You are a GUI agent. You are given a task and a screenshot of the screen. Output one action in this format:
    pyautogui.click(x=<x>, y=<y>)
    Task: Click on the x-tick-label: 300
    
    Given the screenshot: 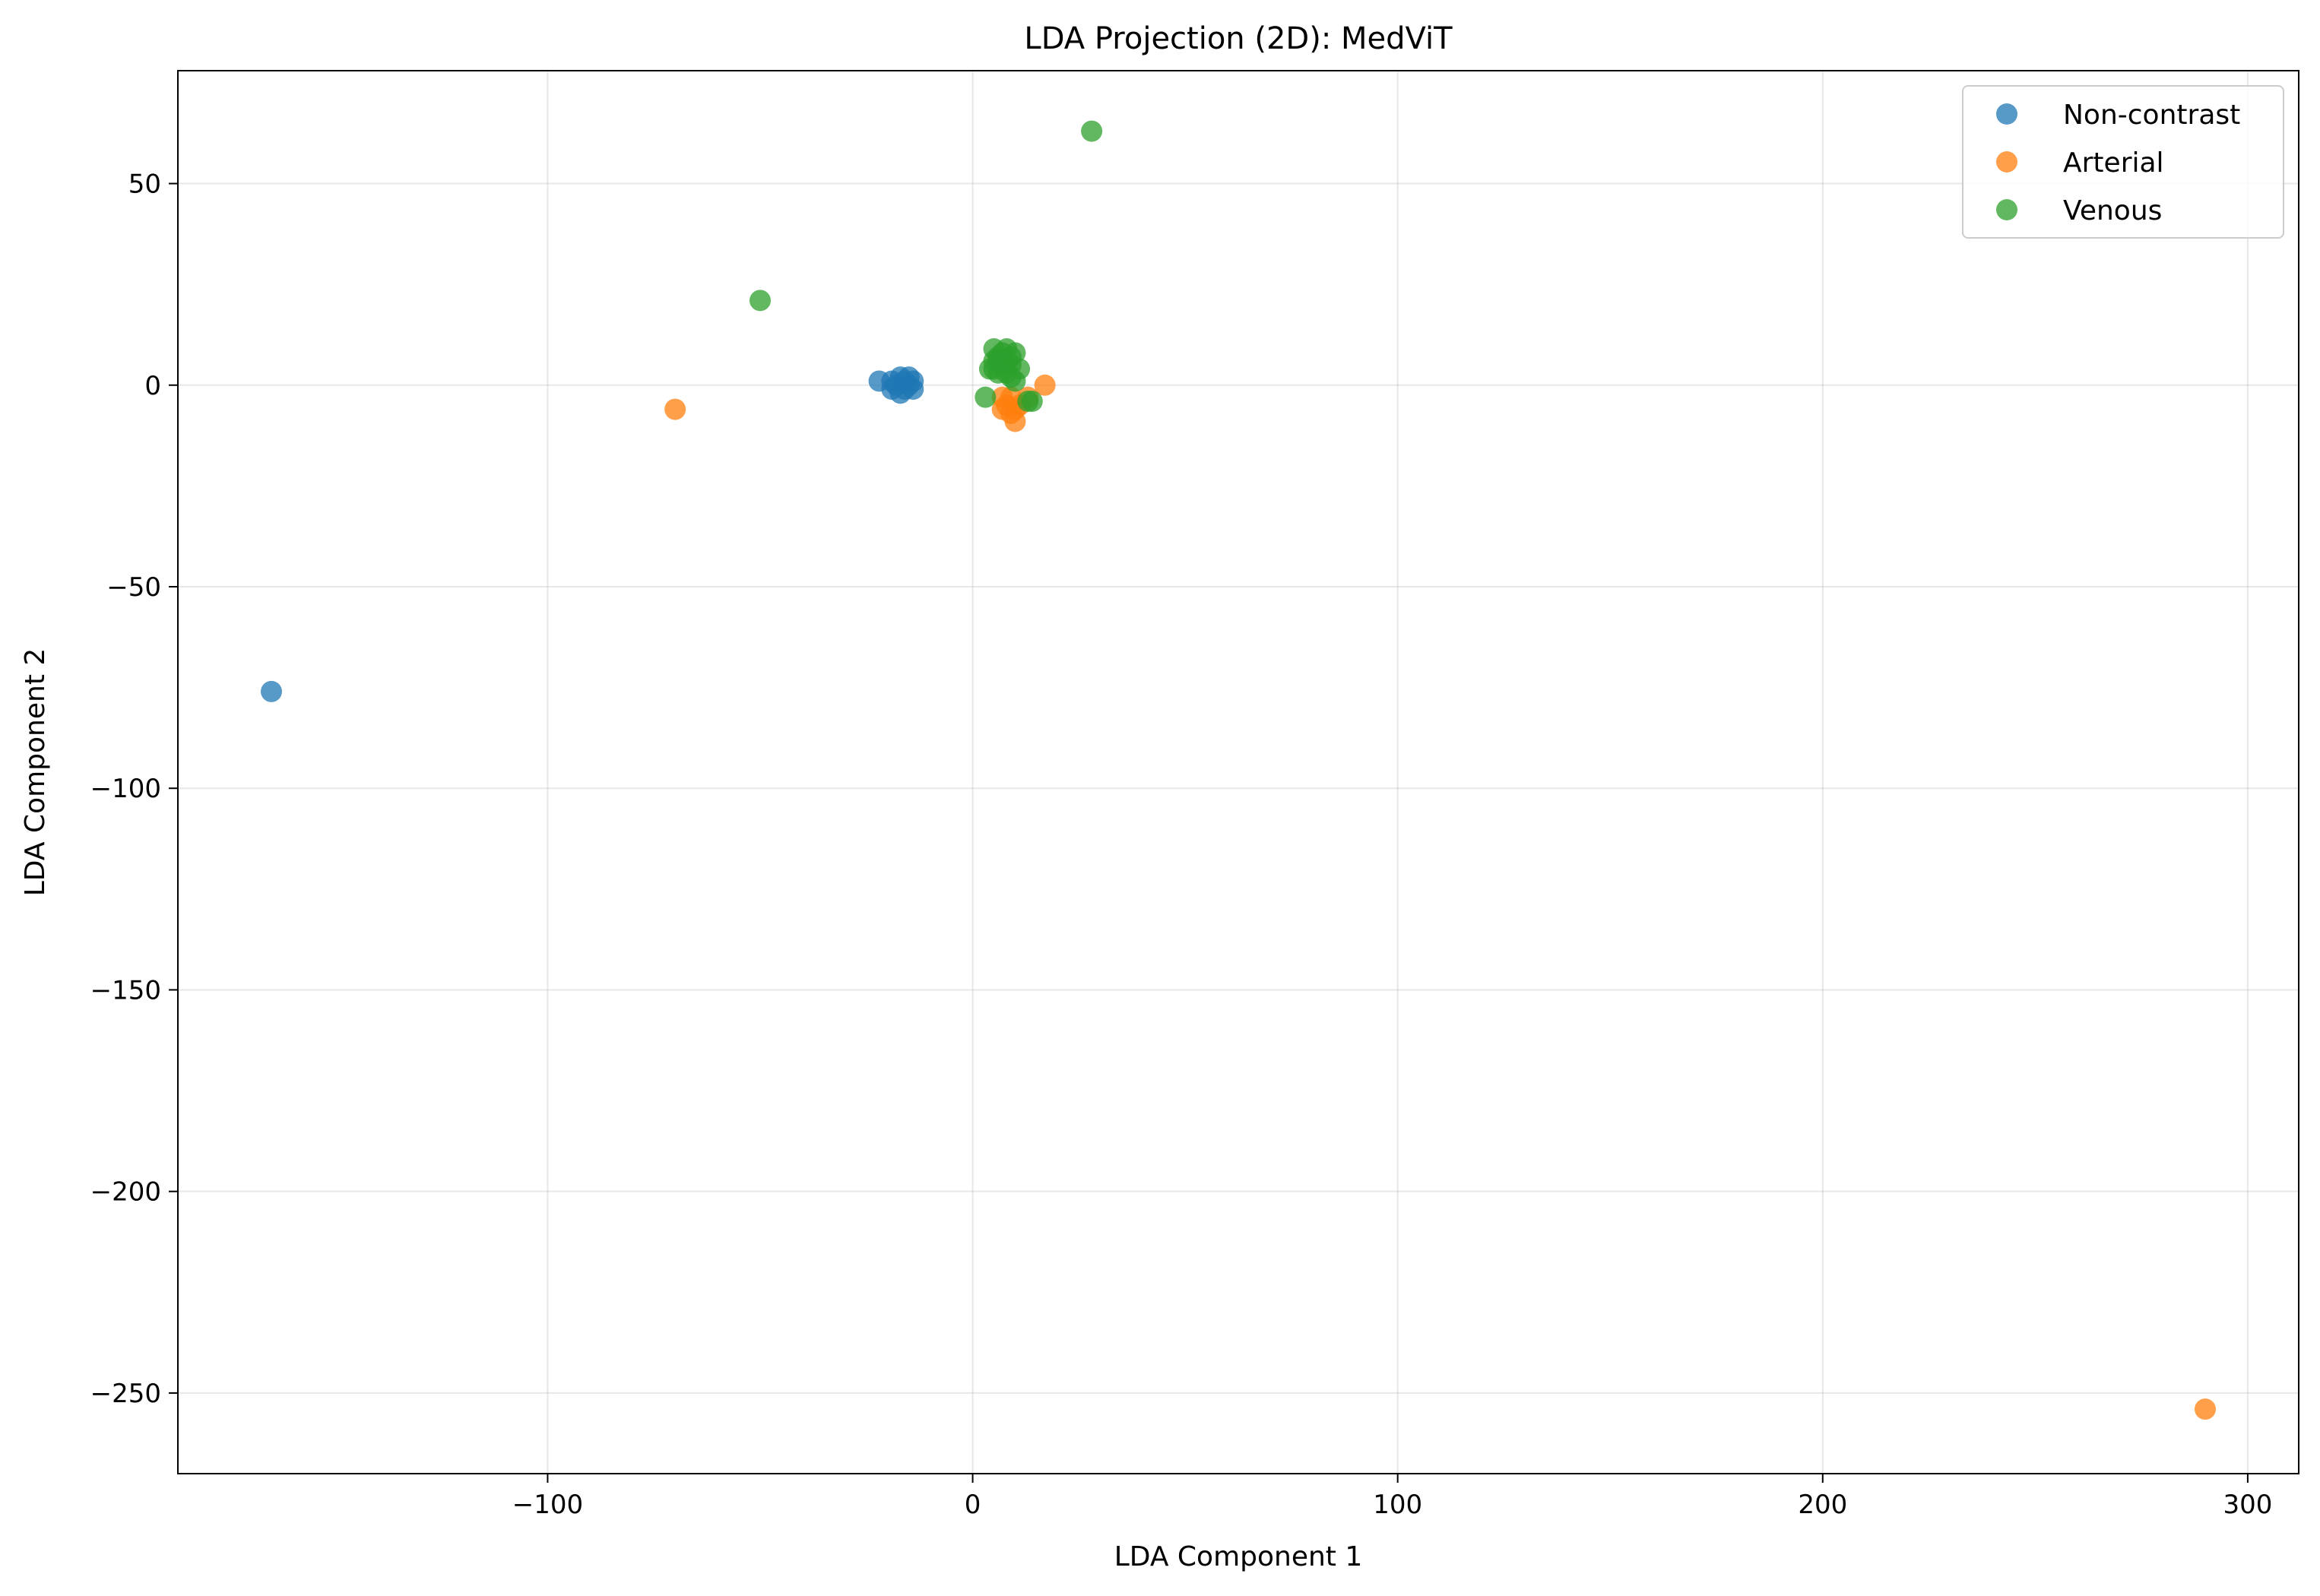 What is the action you would take?
    pyautogui.click(x=2247, y=1505)
    